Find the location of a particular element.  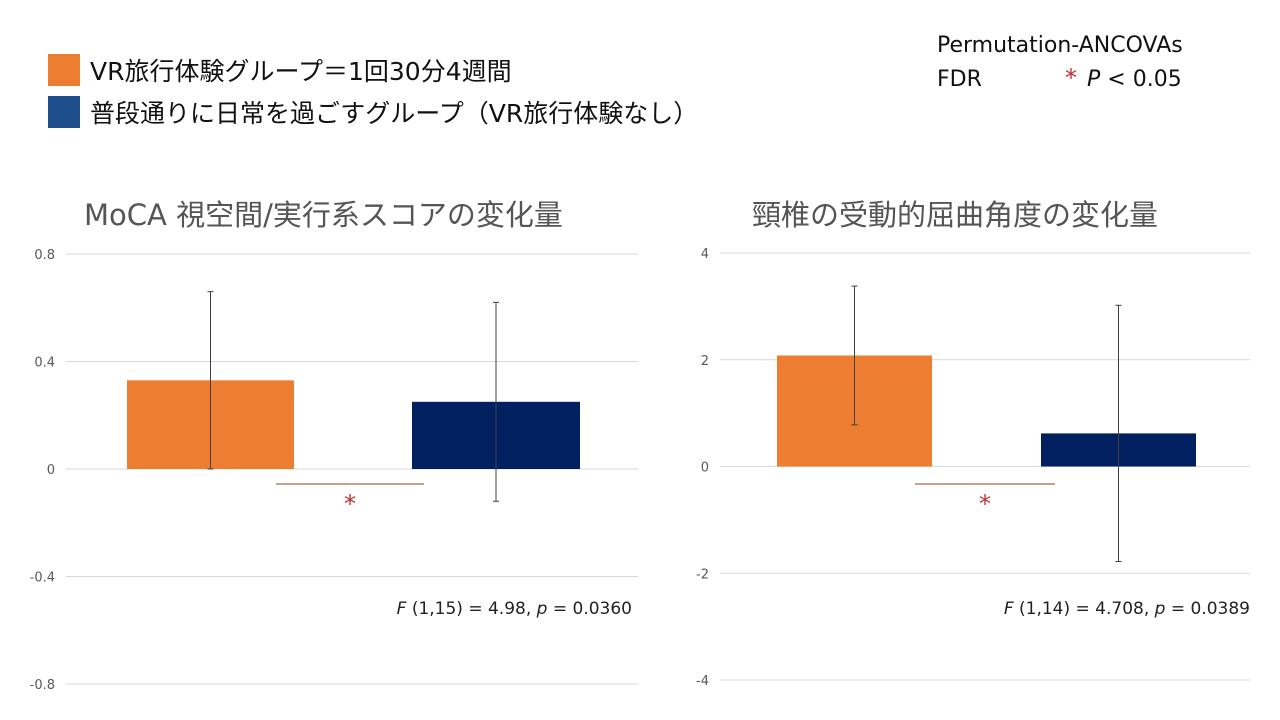

stat-result: F (1,15) = 4.98, p = 0.0360 is located at coordinates (514, 609).